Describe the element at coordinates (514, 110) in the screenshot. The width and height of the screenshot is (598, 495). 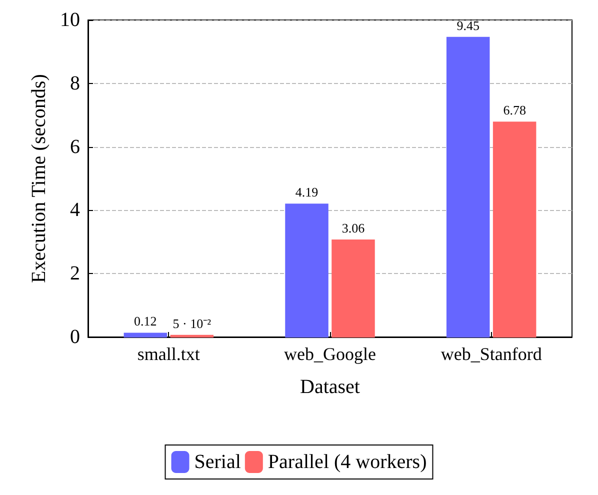
I see `data-label: 6.78` at that location.